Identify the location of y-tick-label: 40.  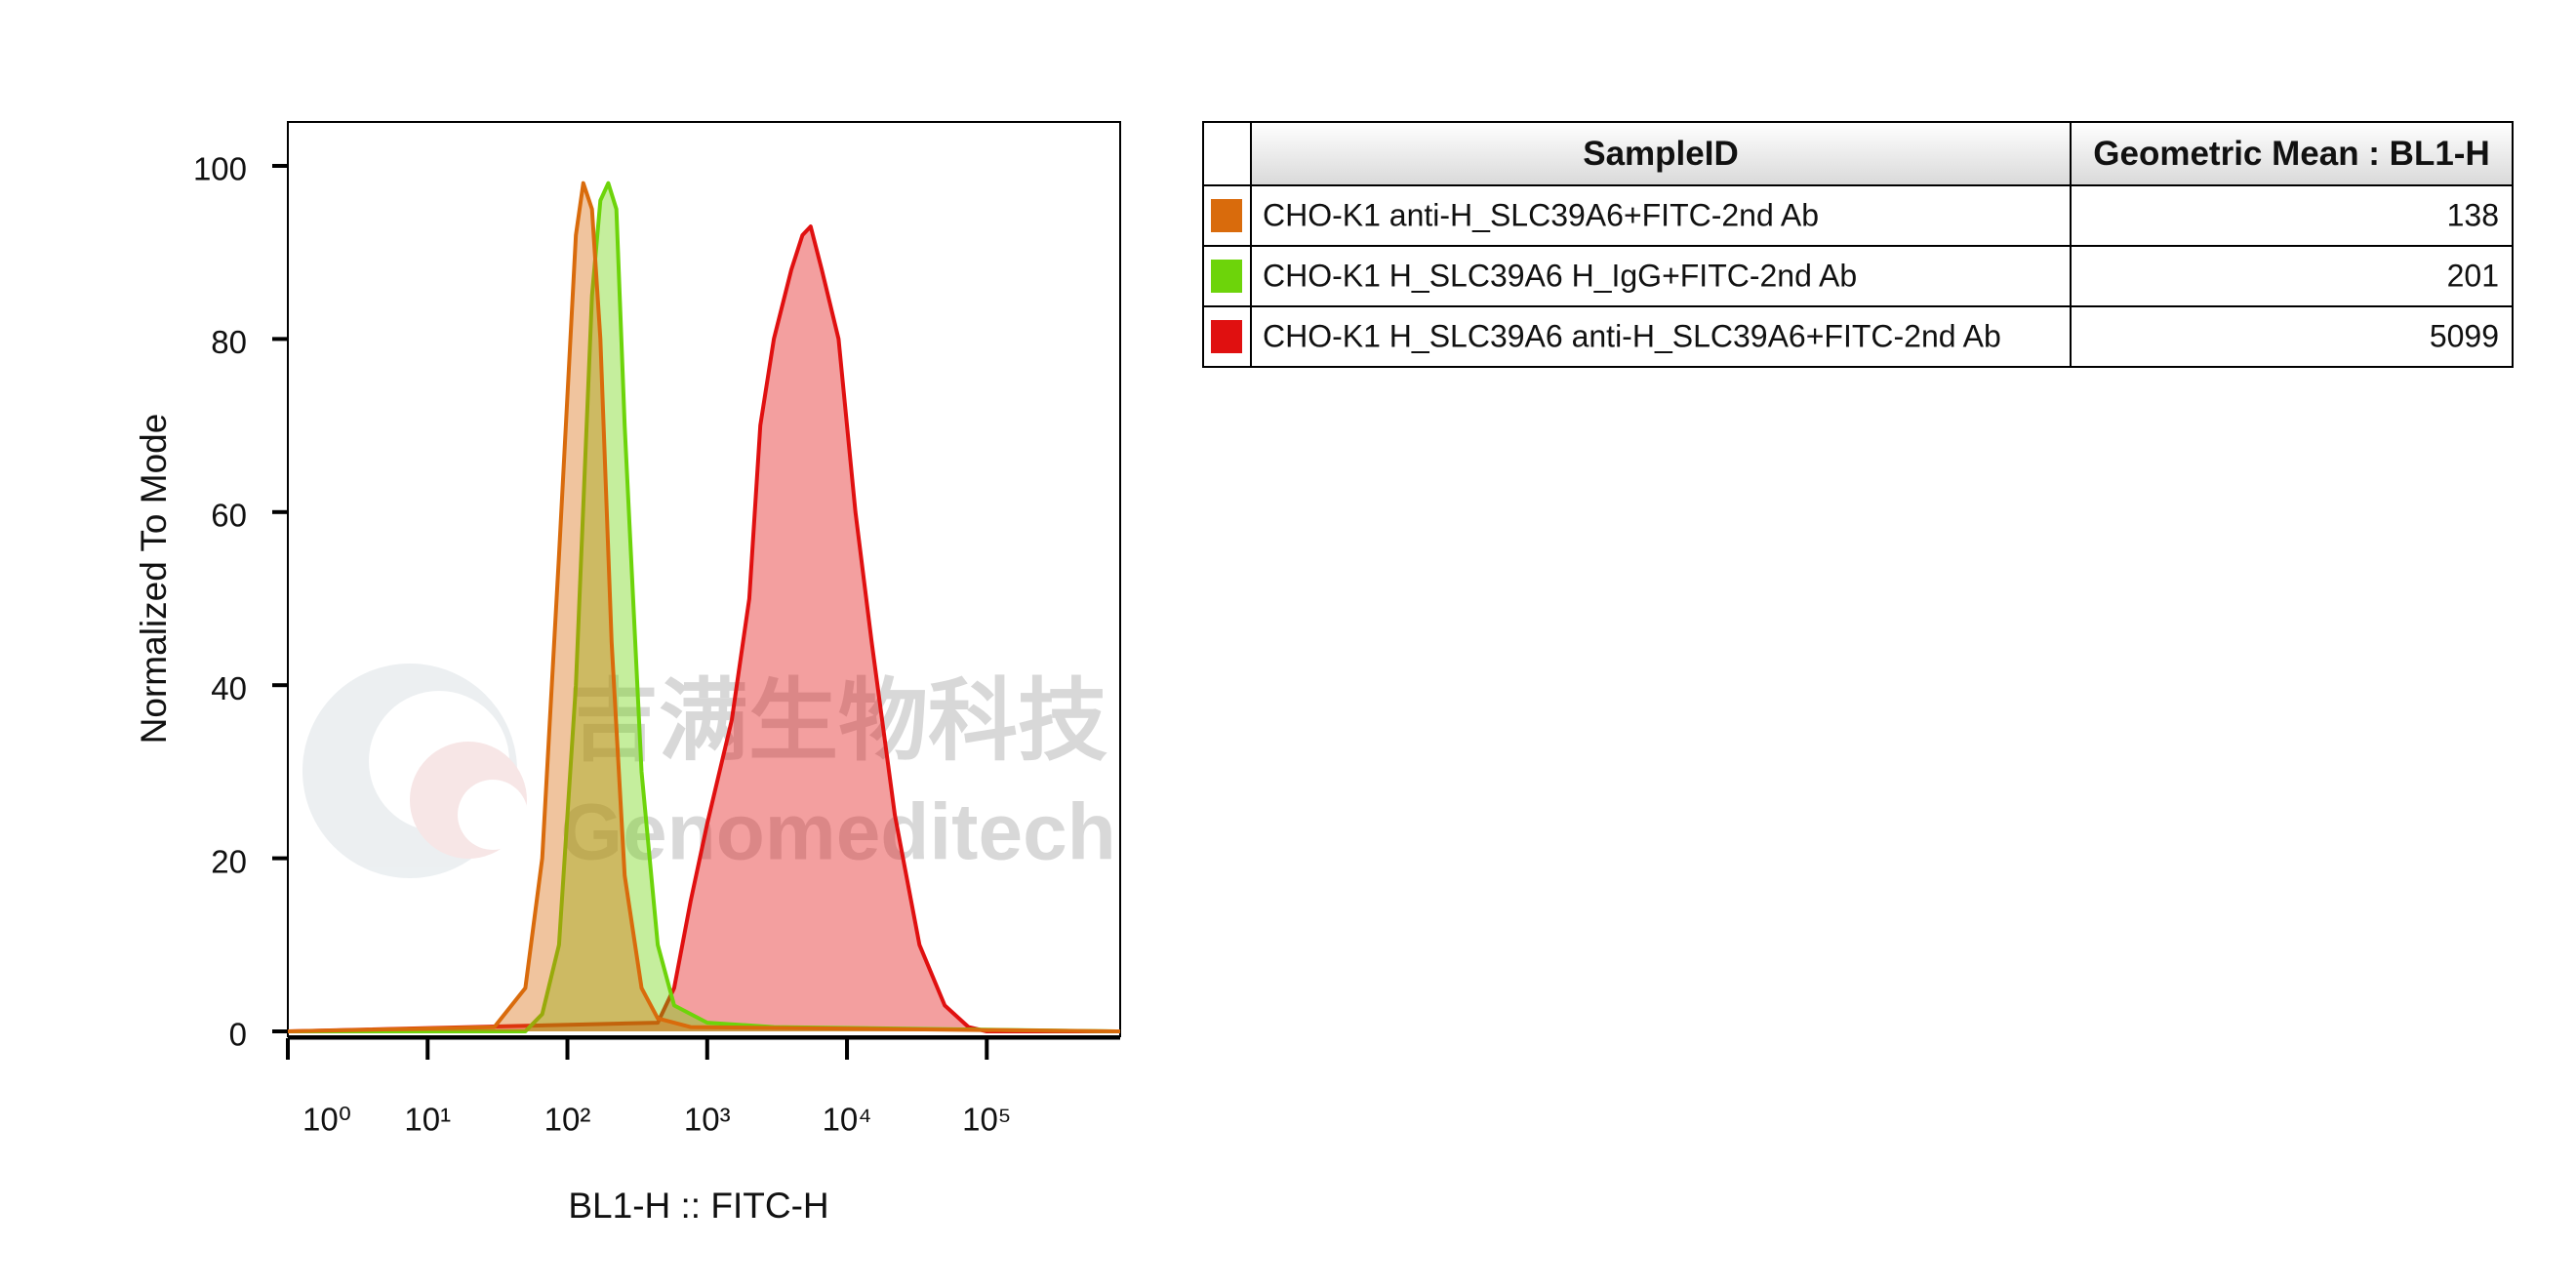
(229, 688).